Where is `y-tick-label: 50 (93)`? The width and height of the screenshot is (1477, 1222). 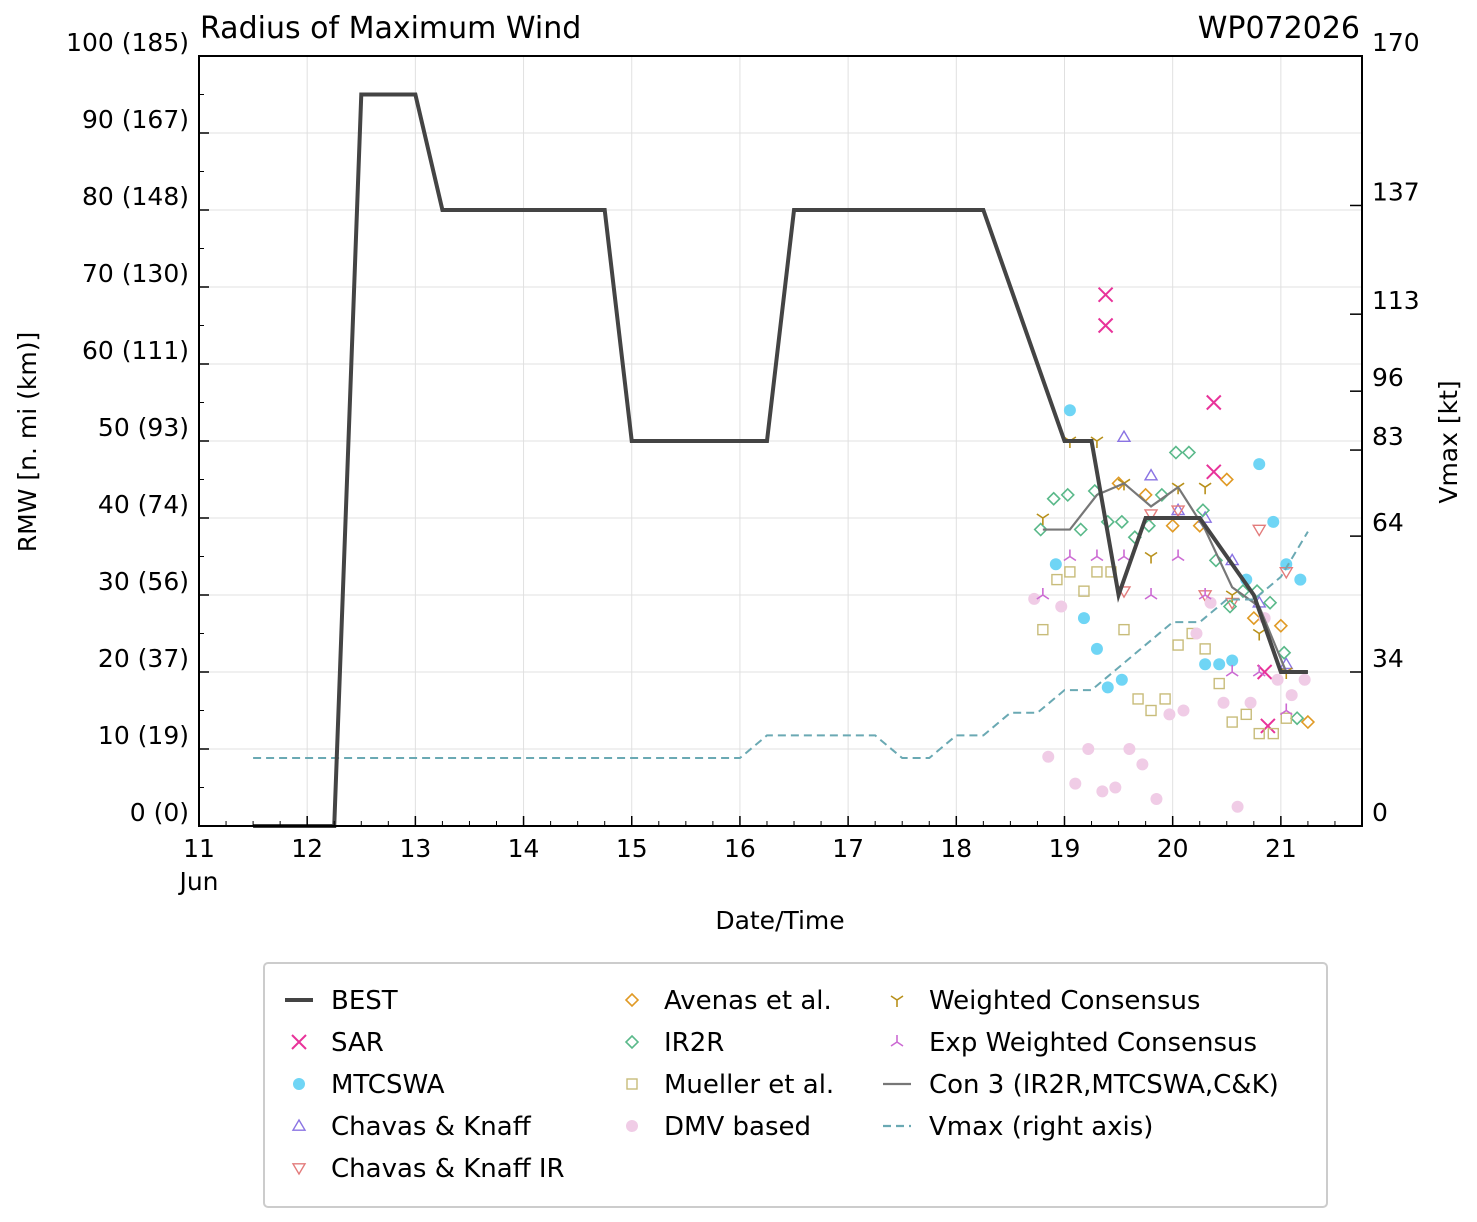 y-tick-label: 50 (93) is located at coordinates (143, 427).